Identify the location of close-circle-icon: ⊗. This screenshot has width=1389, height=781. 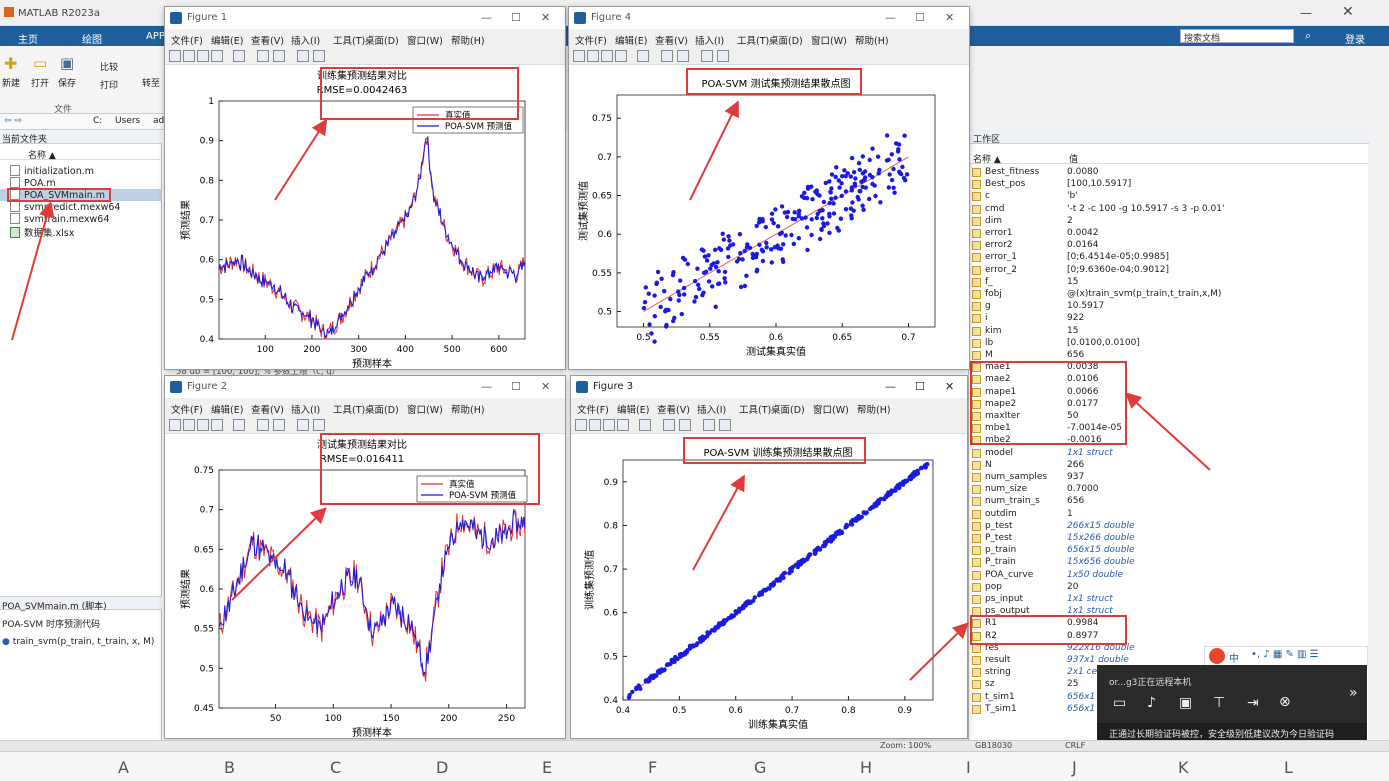
(1285, 702).